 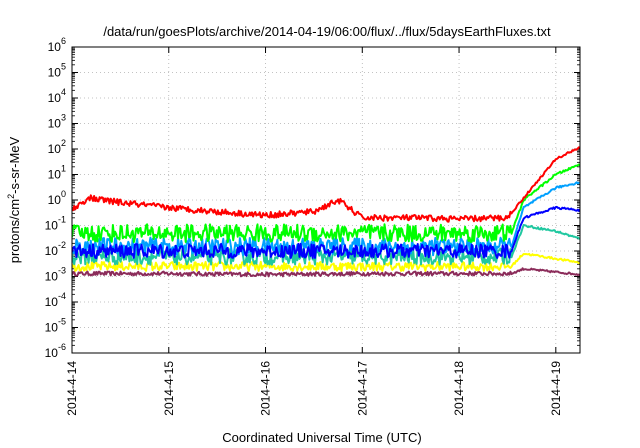 What do you see at coordinates (321, 437) in the screenshot?
I see `x-axis-label: Coordinated Universal Time (UTC)` at bounding box center [321, 437].